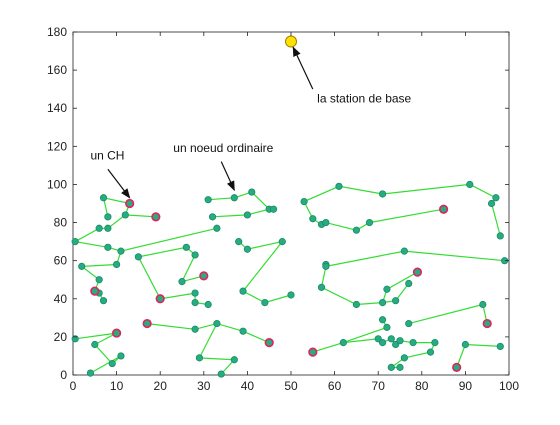  Describe the element at coordinates (61, 261) in the screenshot. I see `y-tick-label: 60` at that location.